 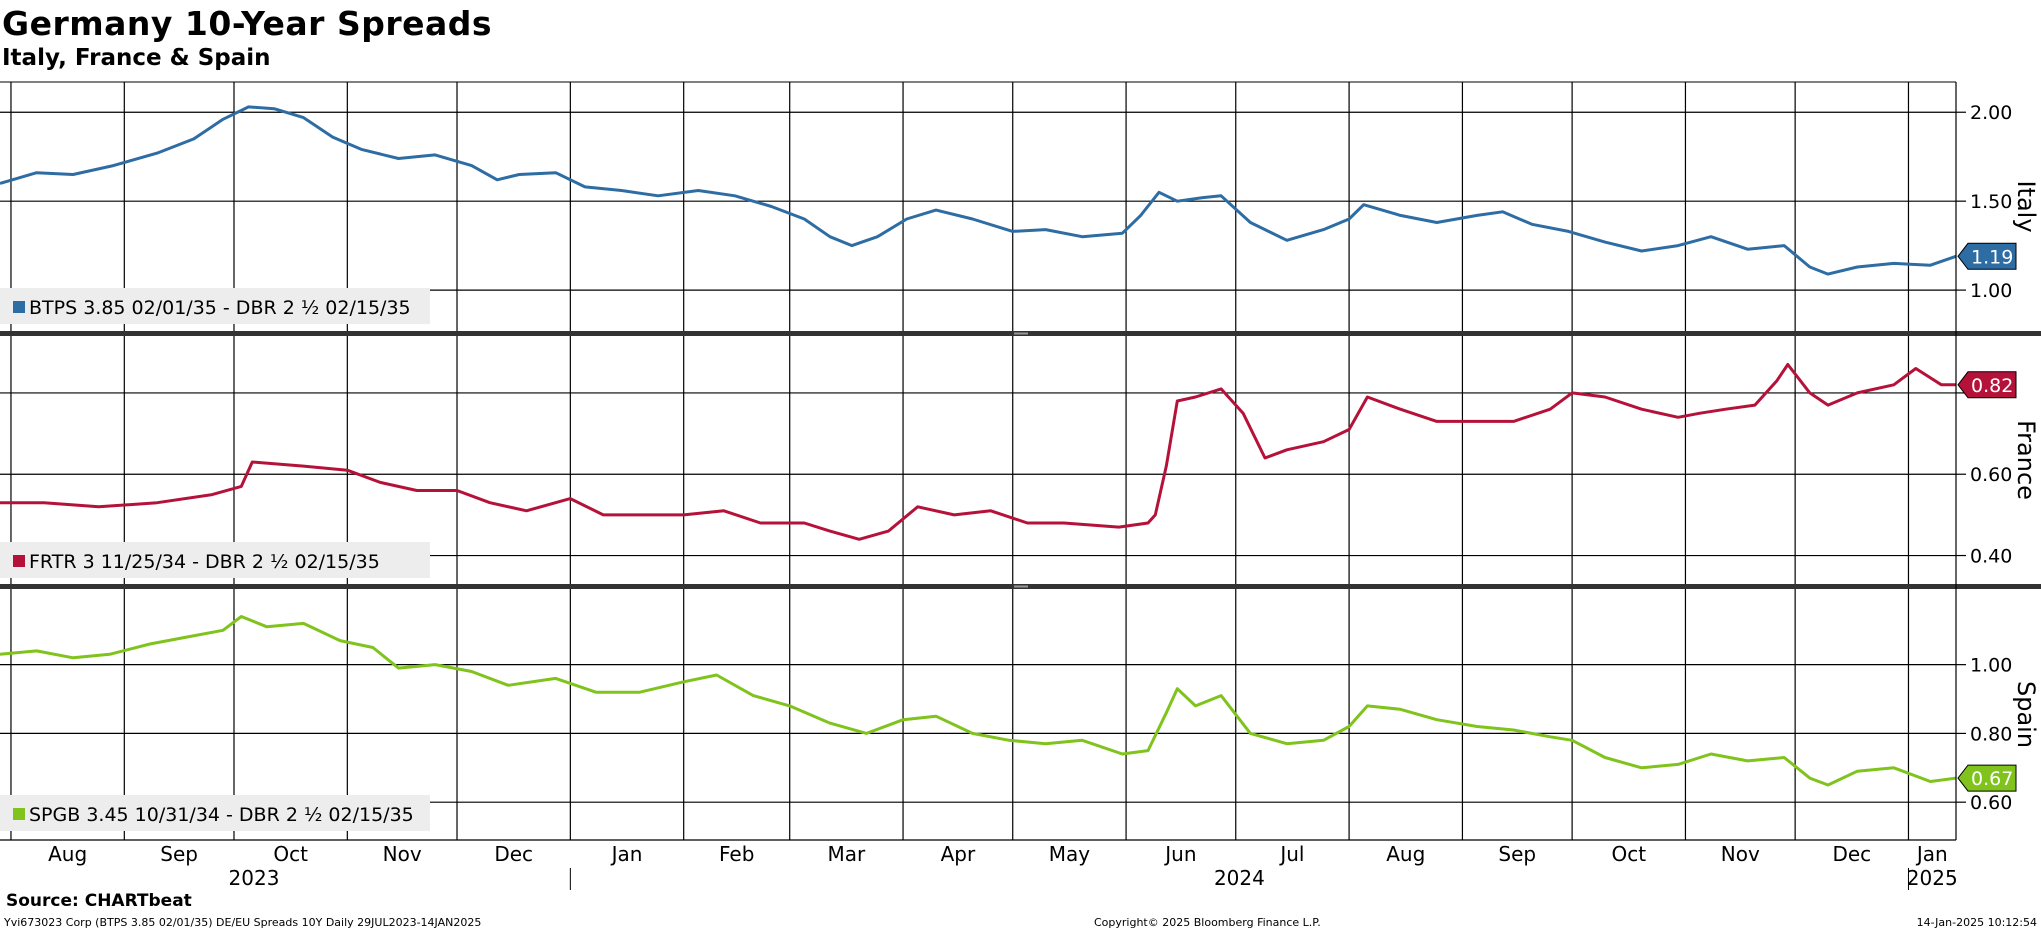 I want to click on x-tick-label: Jun, so click(x=1179, y=854).